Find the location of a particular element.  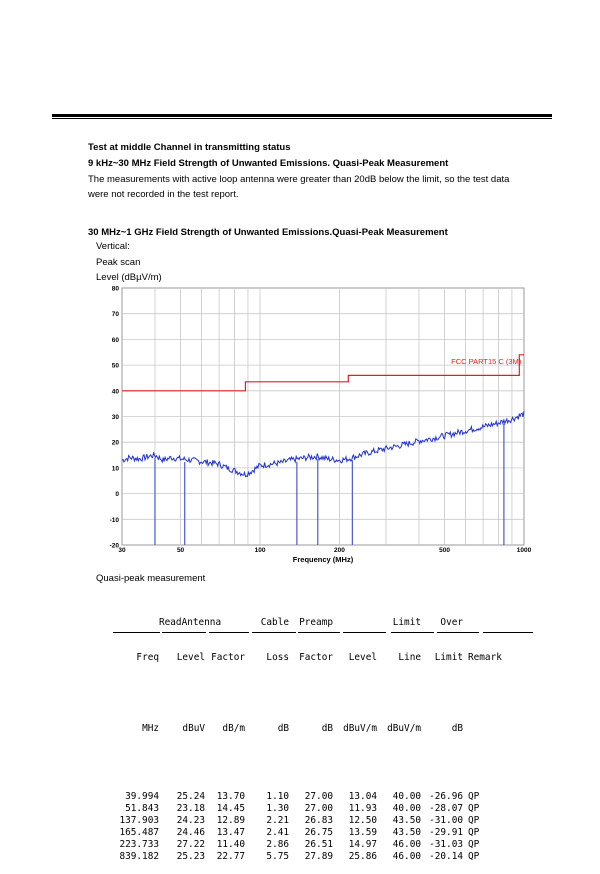

header-cell: Remark is located at coordinates (485, 657).